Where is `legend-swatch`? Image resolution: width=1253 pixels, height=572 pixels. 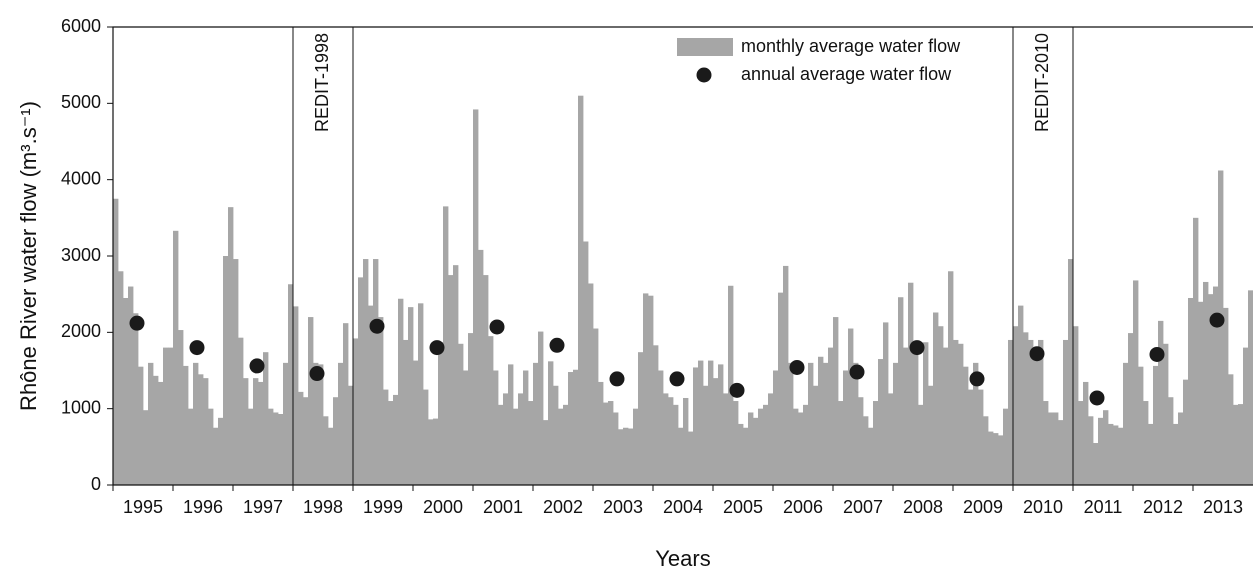
legend-swatch is located at coordinates (705, 47).